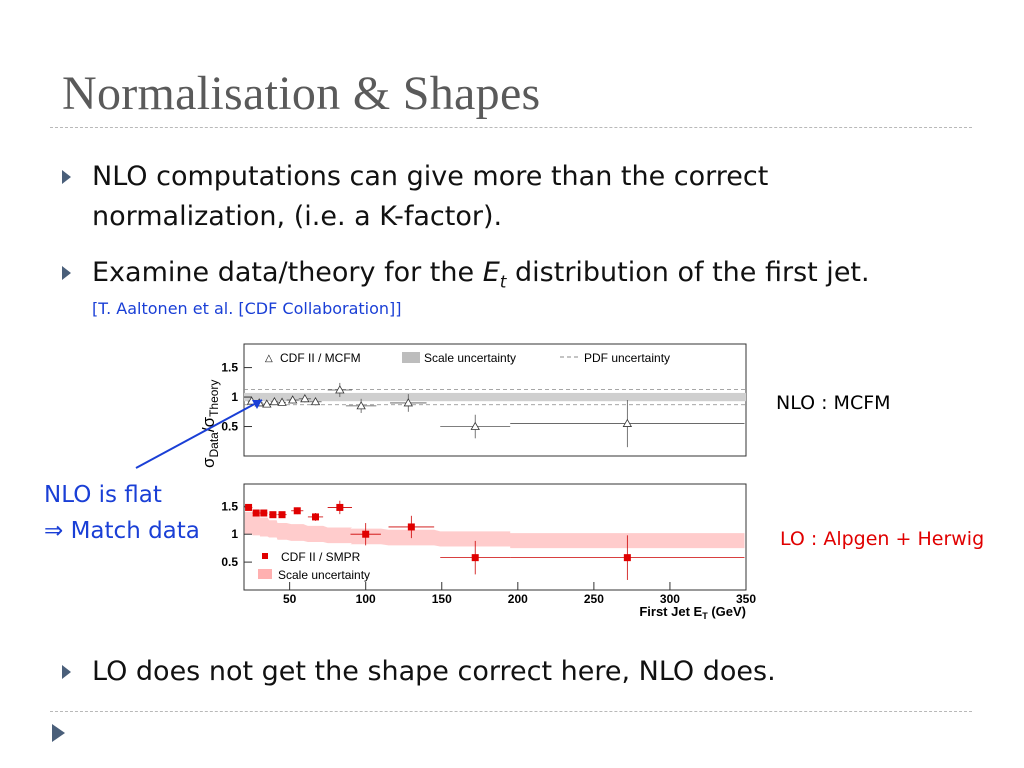 The image size is (1024, 768). What do you see at coordinates (692, 612) in the screenshot?
I see `x-axis-label: First Jet ET (GeV)` at bounding box center [692, 612].